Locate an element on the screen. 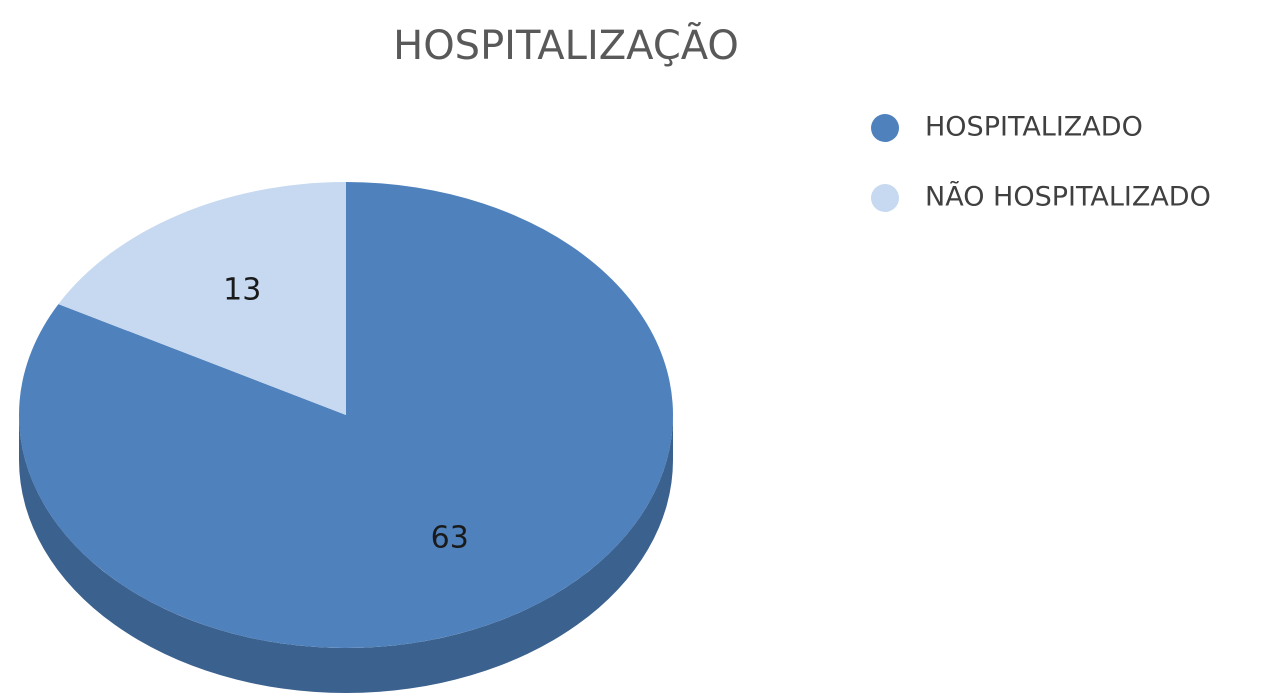 The width and height of the screenshot is (1268, 696). data-label: 63 is located at coordinates (450, 538).